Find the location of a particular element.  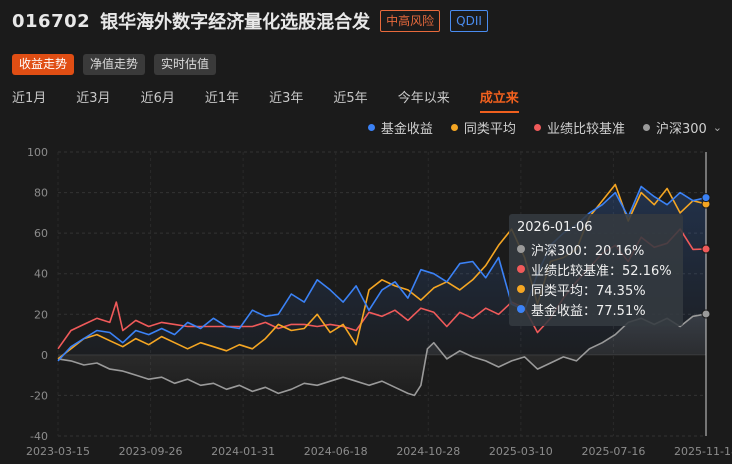

tab-year-to-date: 今年以来 is located at coordinates (423, 98).